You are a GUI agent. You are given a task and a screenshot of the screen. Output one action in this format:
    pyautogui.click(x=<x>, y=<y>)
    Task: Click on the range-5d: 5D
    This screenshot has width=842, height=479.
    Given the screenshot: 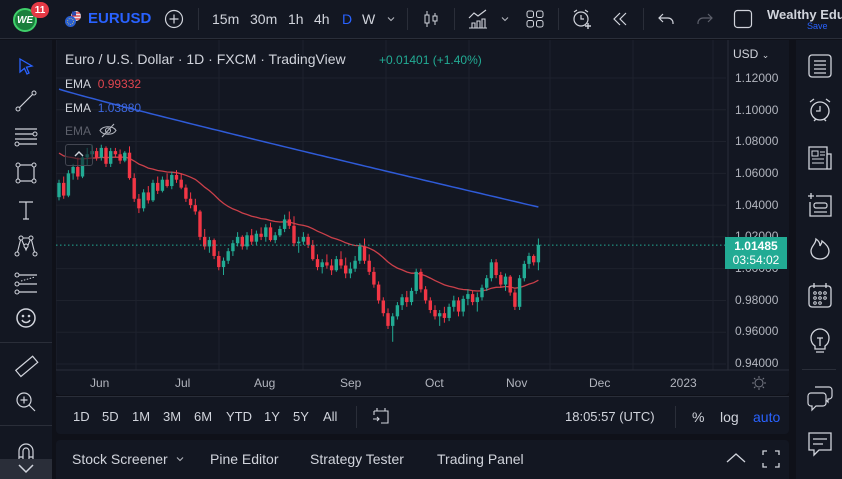 What is the action you would take?
    pyautogui.click(x=110, y=416)
    